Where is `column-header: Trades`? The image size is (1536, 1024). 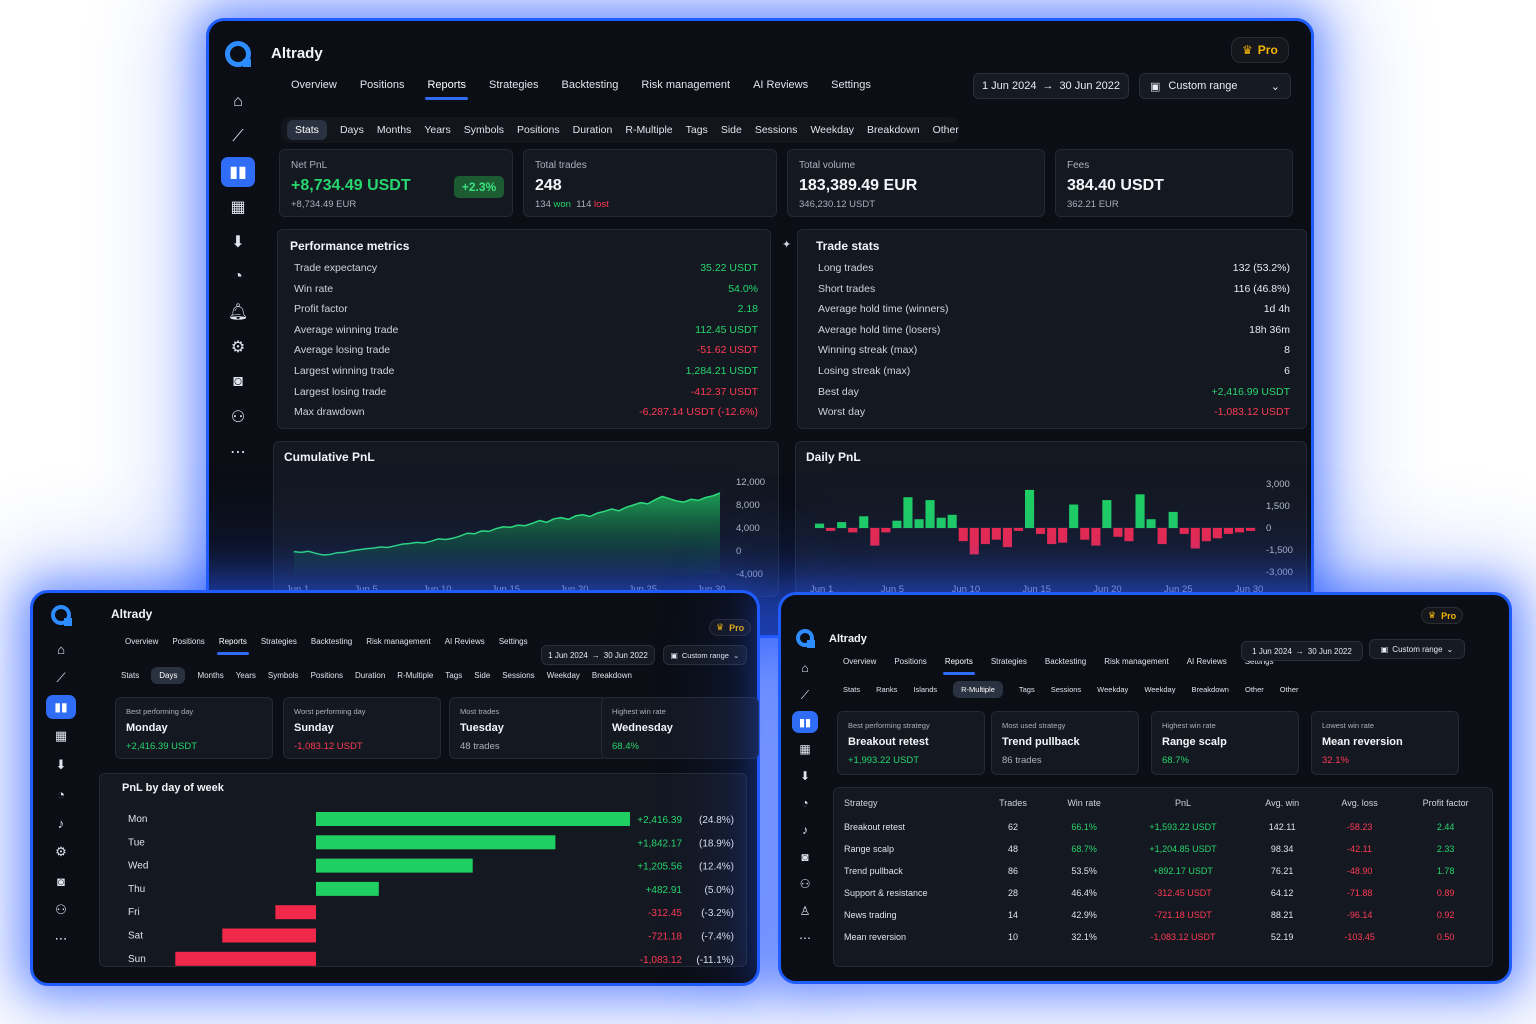
column-header: Trades is located at coordinates (1013, 803).